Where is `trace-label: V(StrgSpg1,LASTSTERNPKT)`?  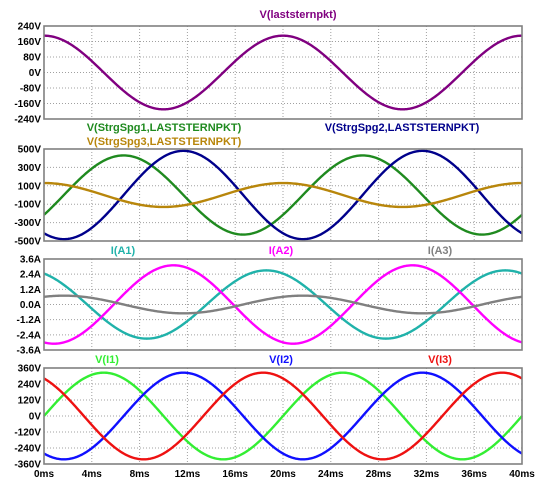 trace-label: V(StrgSpg1,LASTSTERNPKT) is located at coordinates (164, 128).